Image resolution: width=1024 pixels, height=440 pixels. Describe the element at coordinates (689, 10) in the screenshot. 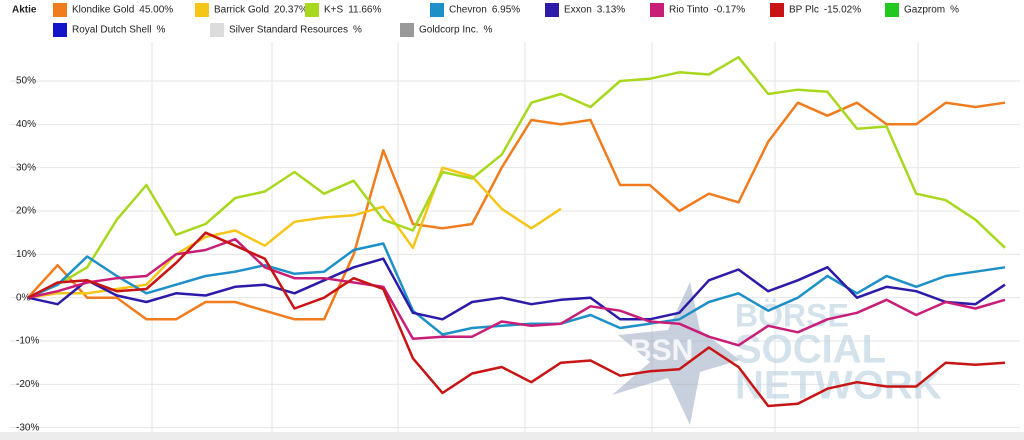

I see `legend-name: Rio Tinto` at that location.